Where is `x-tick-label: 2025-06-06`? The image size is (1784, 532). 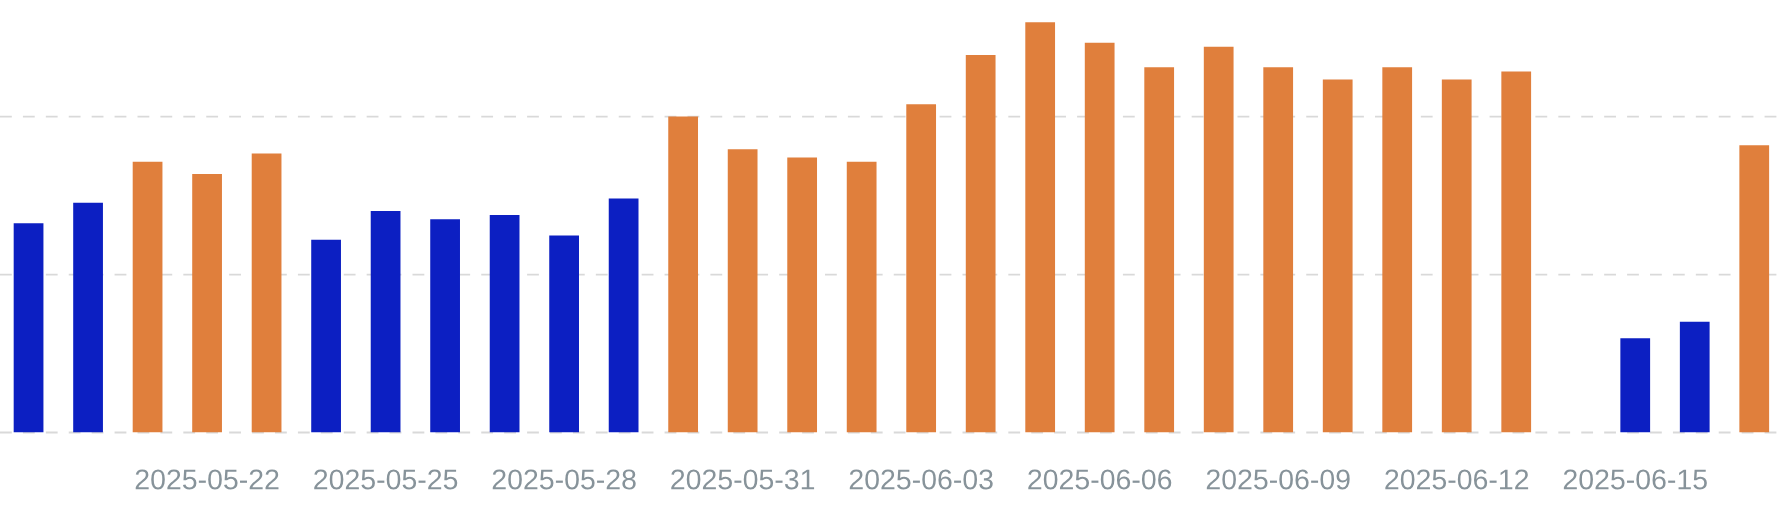
x-tick-label: 2025-06-06 is located at coordinates (1100, 479).